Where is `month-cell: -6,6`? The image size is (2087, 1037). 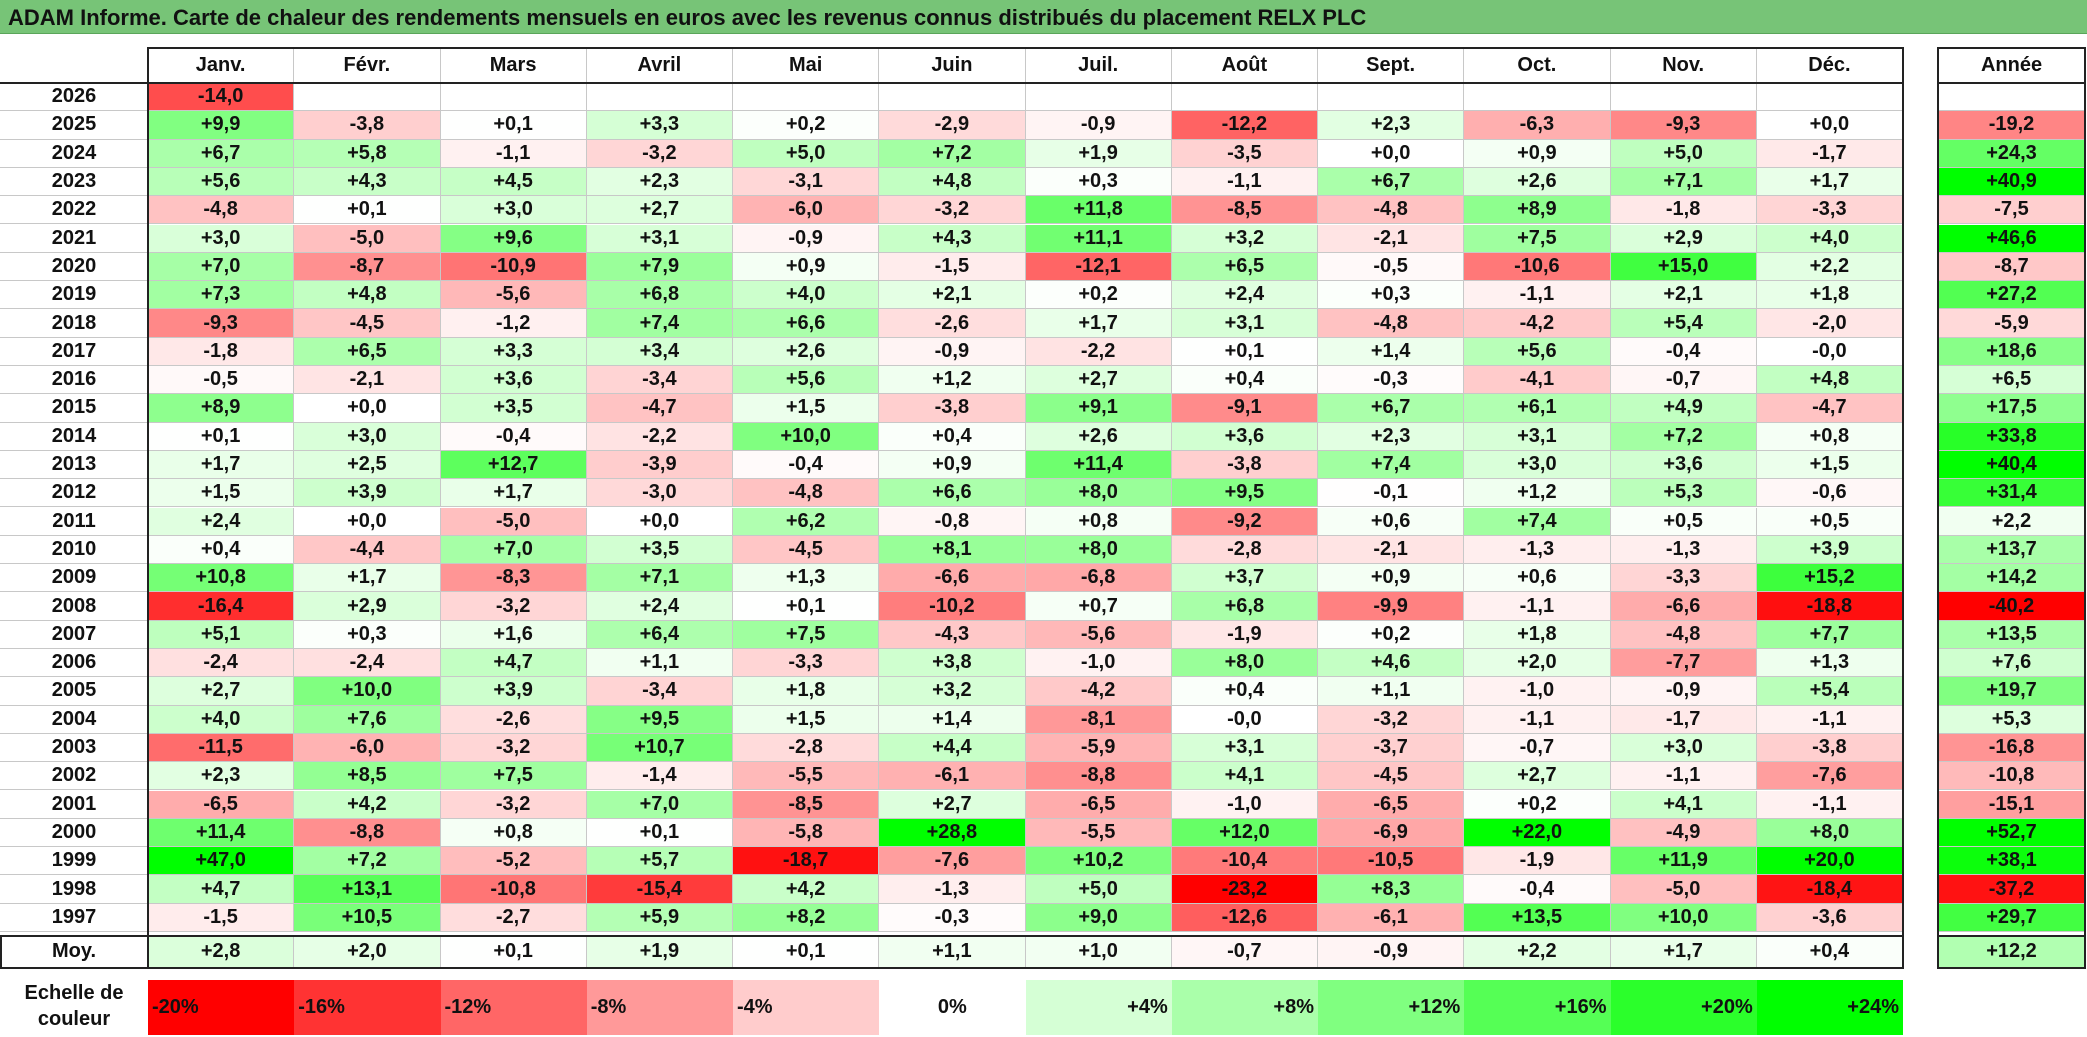
month-cell: -6,6 is located at coordinates (1683, 606).